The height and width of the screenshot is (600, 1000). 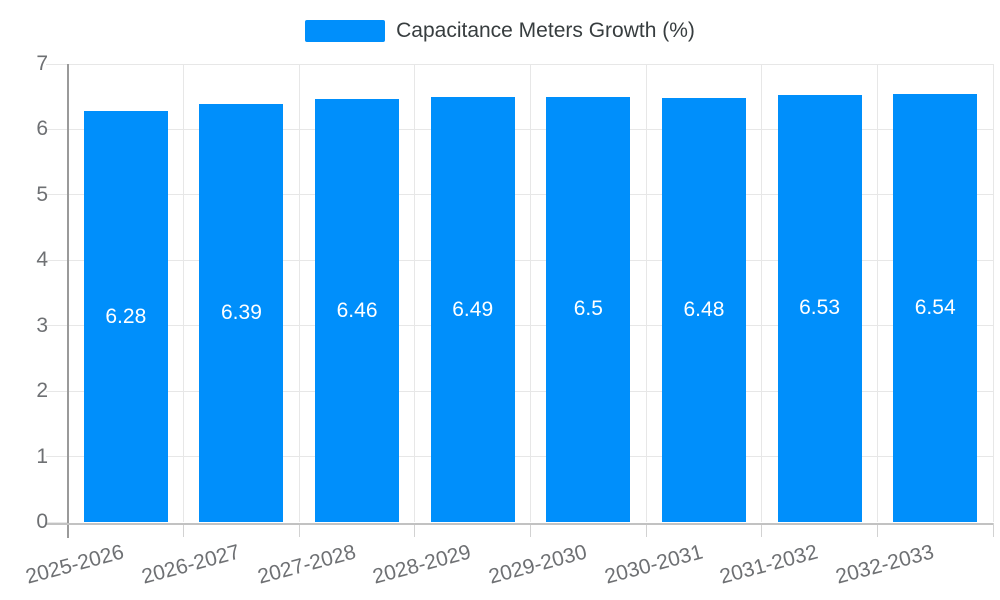 What do you see at coordinates (42, 325) in the screenshot?
I see `y-tick-label: 3` at bounding box center [42, 325].